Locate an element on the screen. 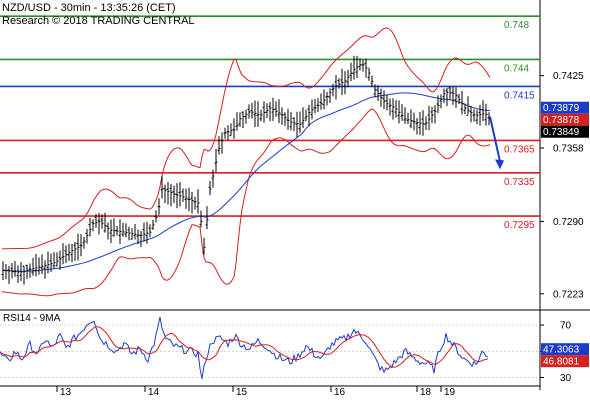 The image size is (590, 400). time-tick-label: 18 is located at coordinates (426, 392).